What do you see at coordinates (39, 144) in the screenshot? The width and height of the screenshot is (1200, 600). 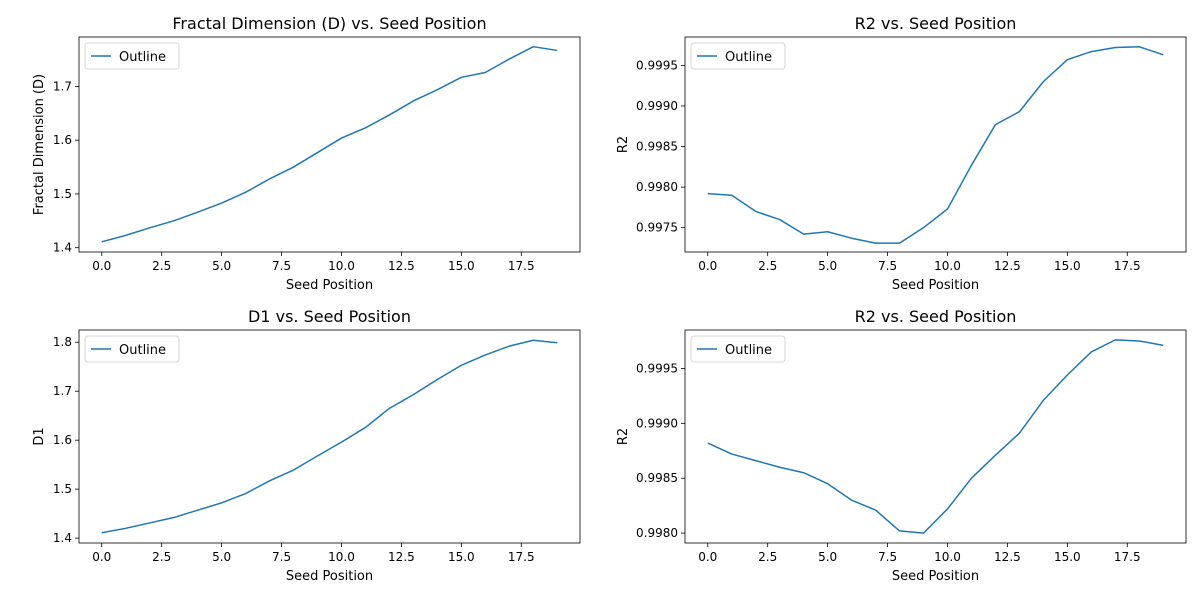 I see `y-axis-label: Fractal Dimension (D)` at bounding box center [39, 144].